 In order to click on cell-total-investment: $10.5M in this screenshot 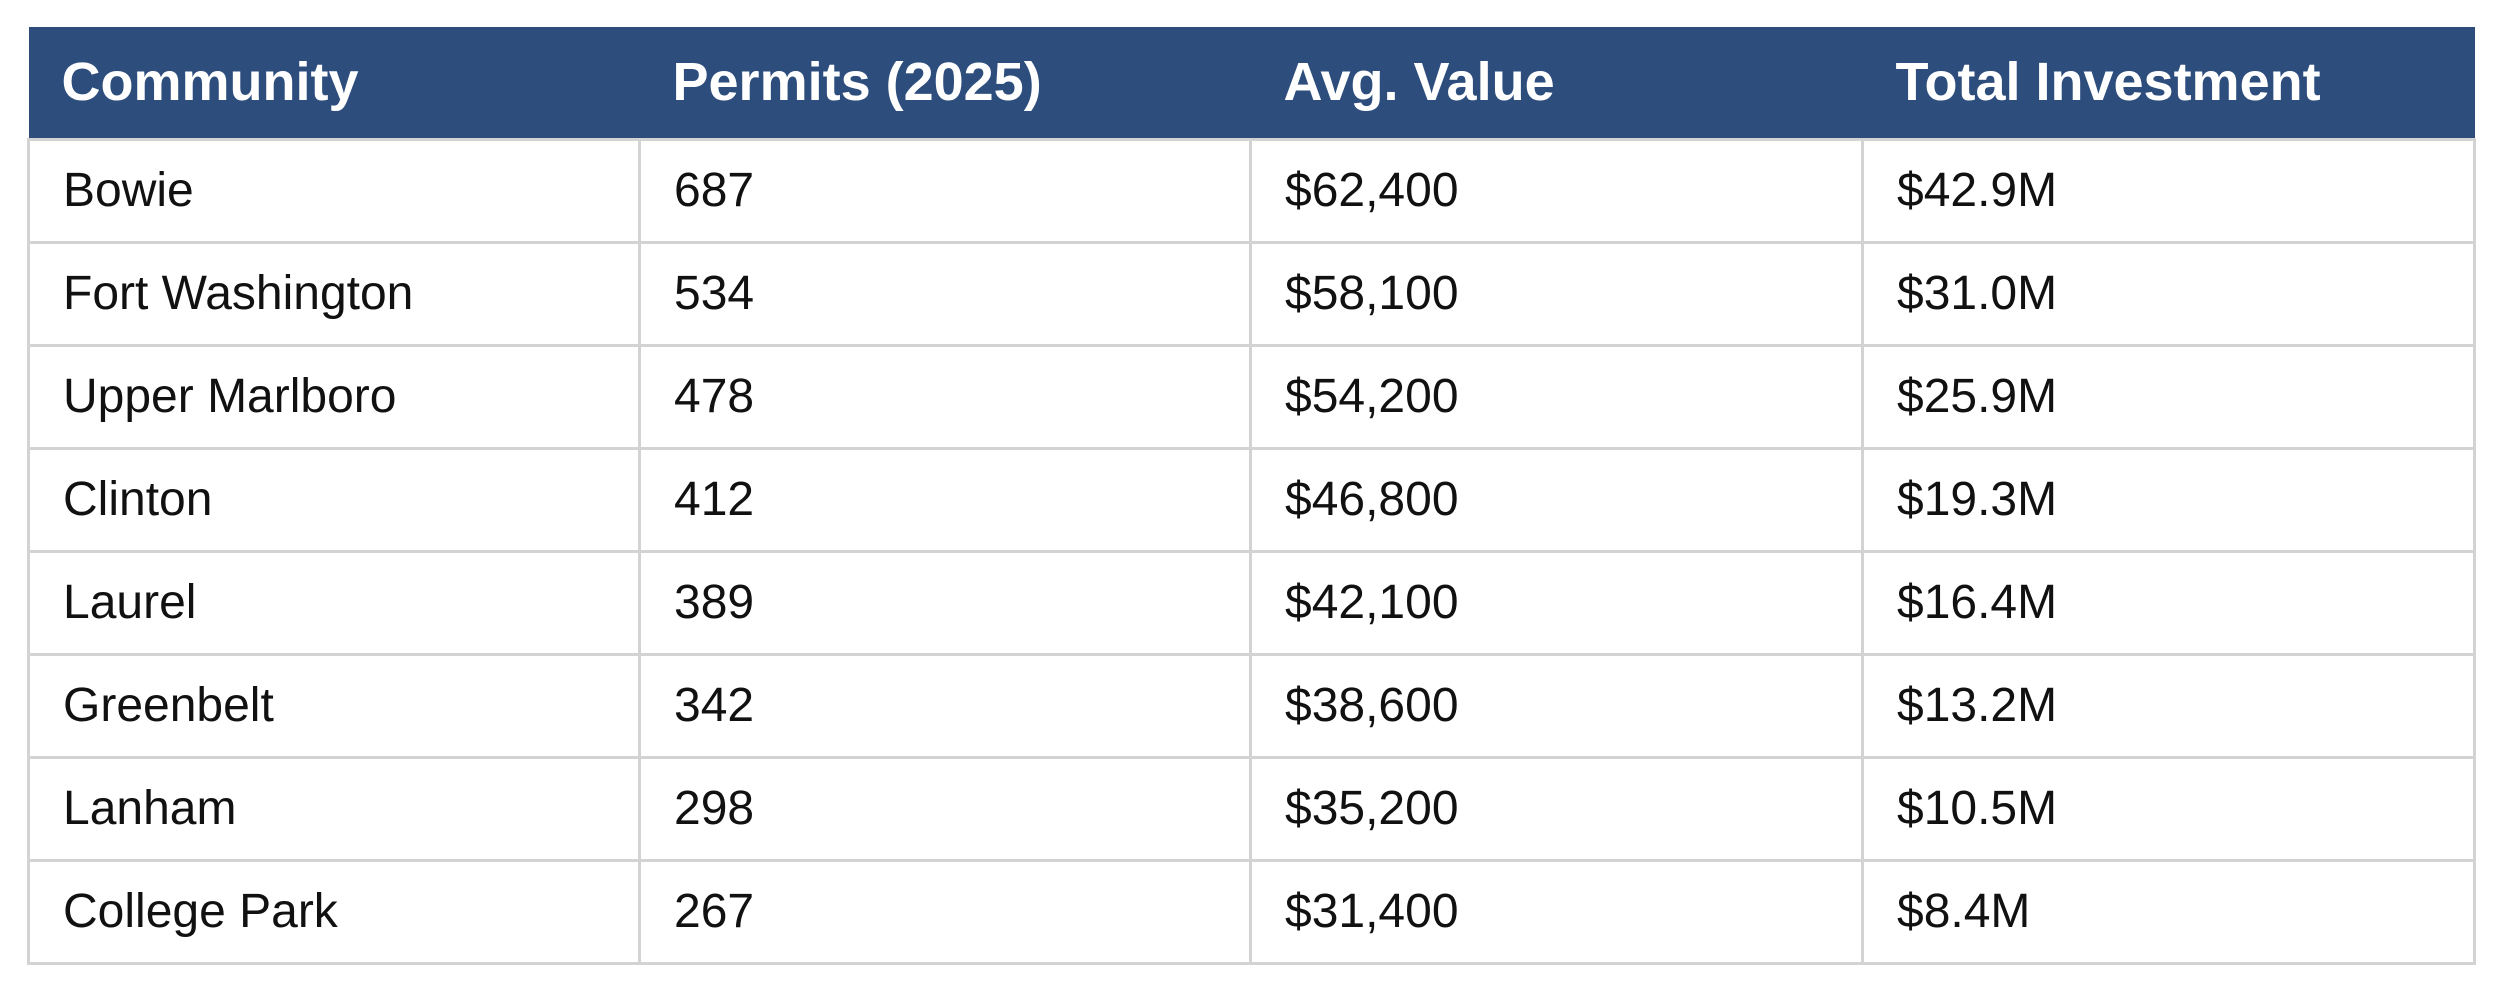, I will do `click(2168, 808)`.